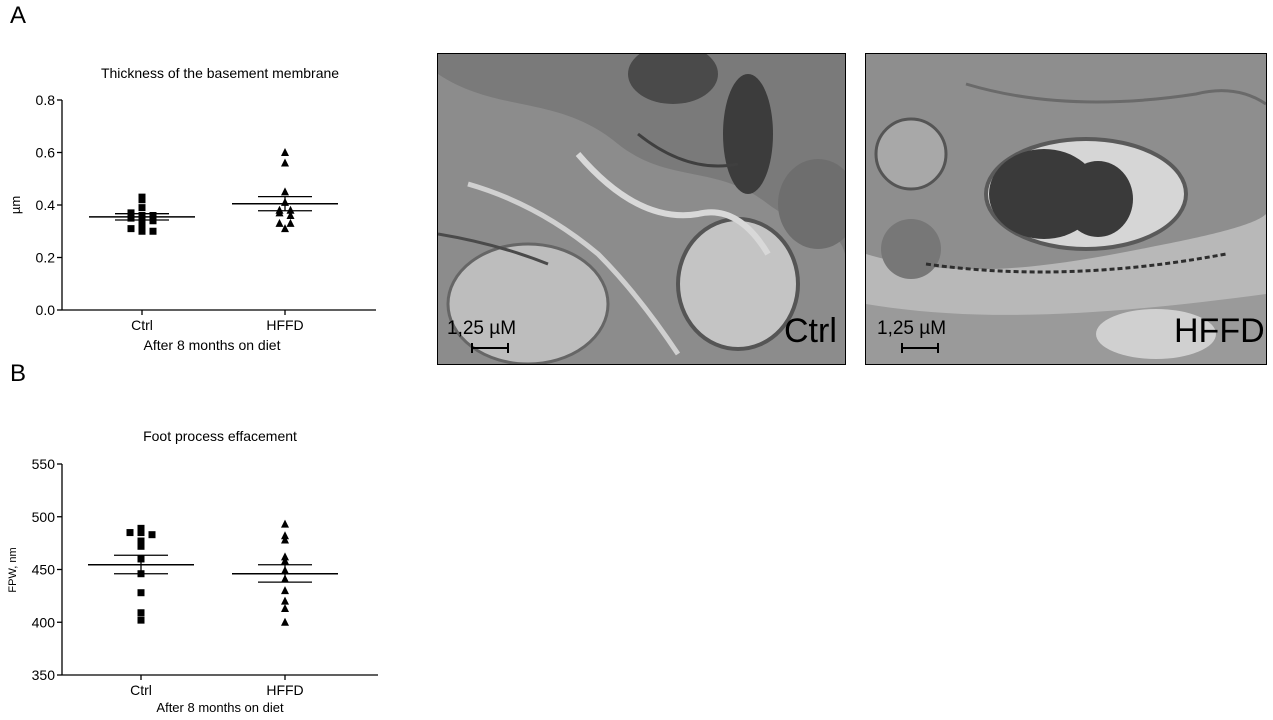 This screenshot has height=720, width=1273. What do you see at coordinates (15, 205) in the screenshot?
I see `y-axis-label: µm` at bounding box center [15, 205].